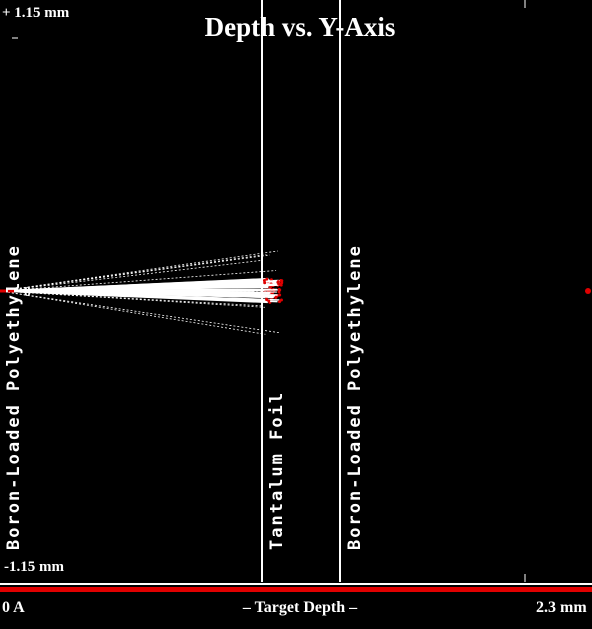 The image size is (592, 629). What do you see at coordinates (36, 13) in the screenshot?
I see `y-top-label: + 1.15 mm` at bounding box center [36, 13].